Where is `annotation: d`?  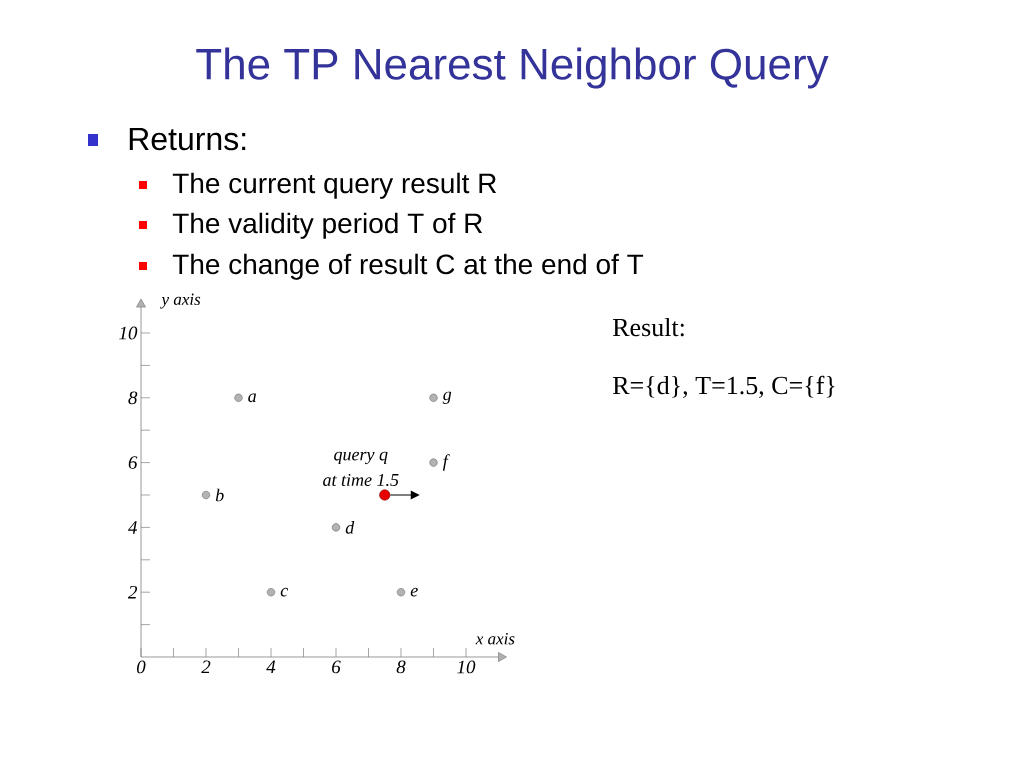
annotation: d is located at coordinates (350, 527).